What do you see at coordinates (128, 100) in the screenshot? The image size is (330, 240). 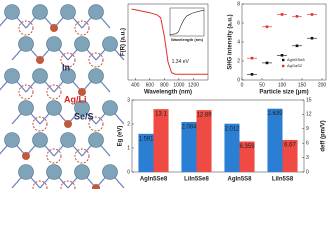 I see `y-tick-label: 3` at bounding box center [128, 100].